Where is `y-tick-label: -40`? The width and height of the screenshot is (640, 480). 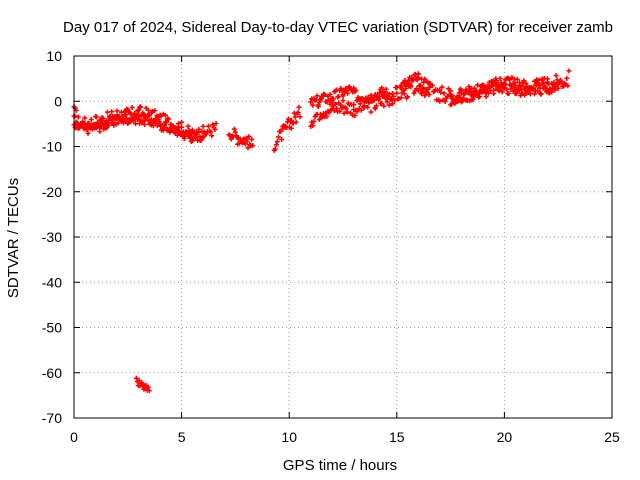
y-tick-label: -40 is located at coordinates (52, 282).